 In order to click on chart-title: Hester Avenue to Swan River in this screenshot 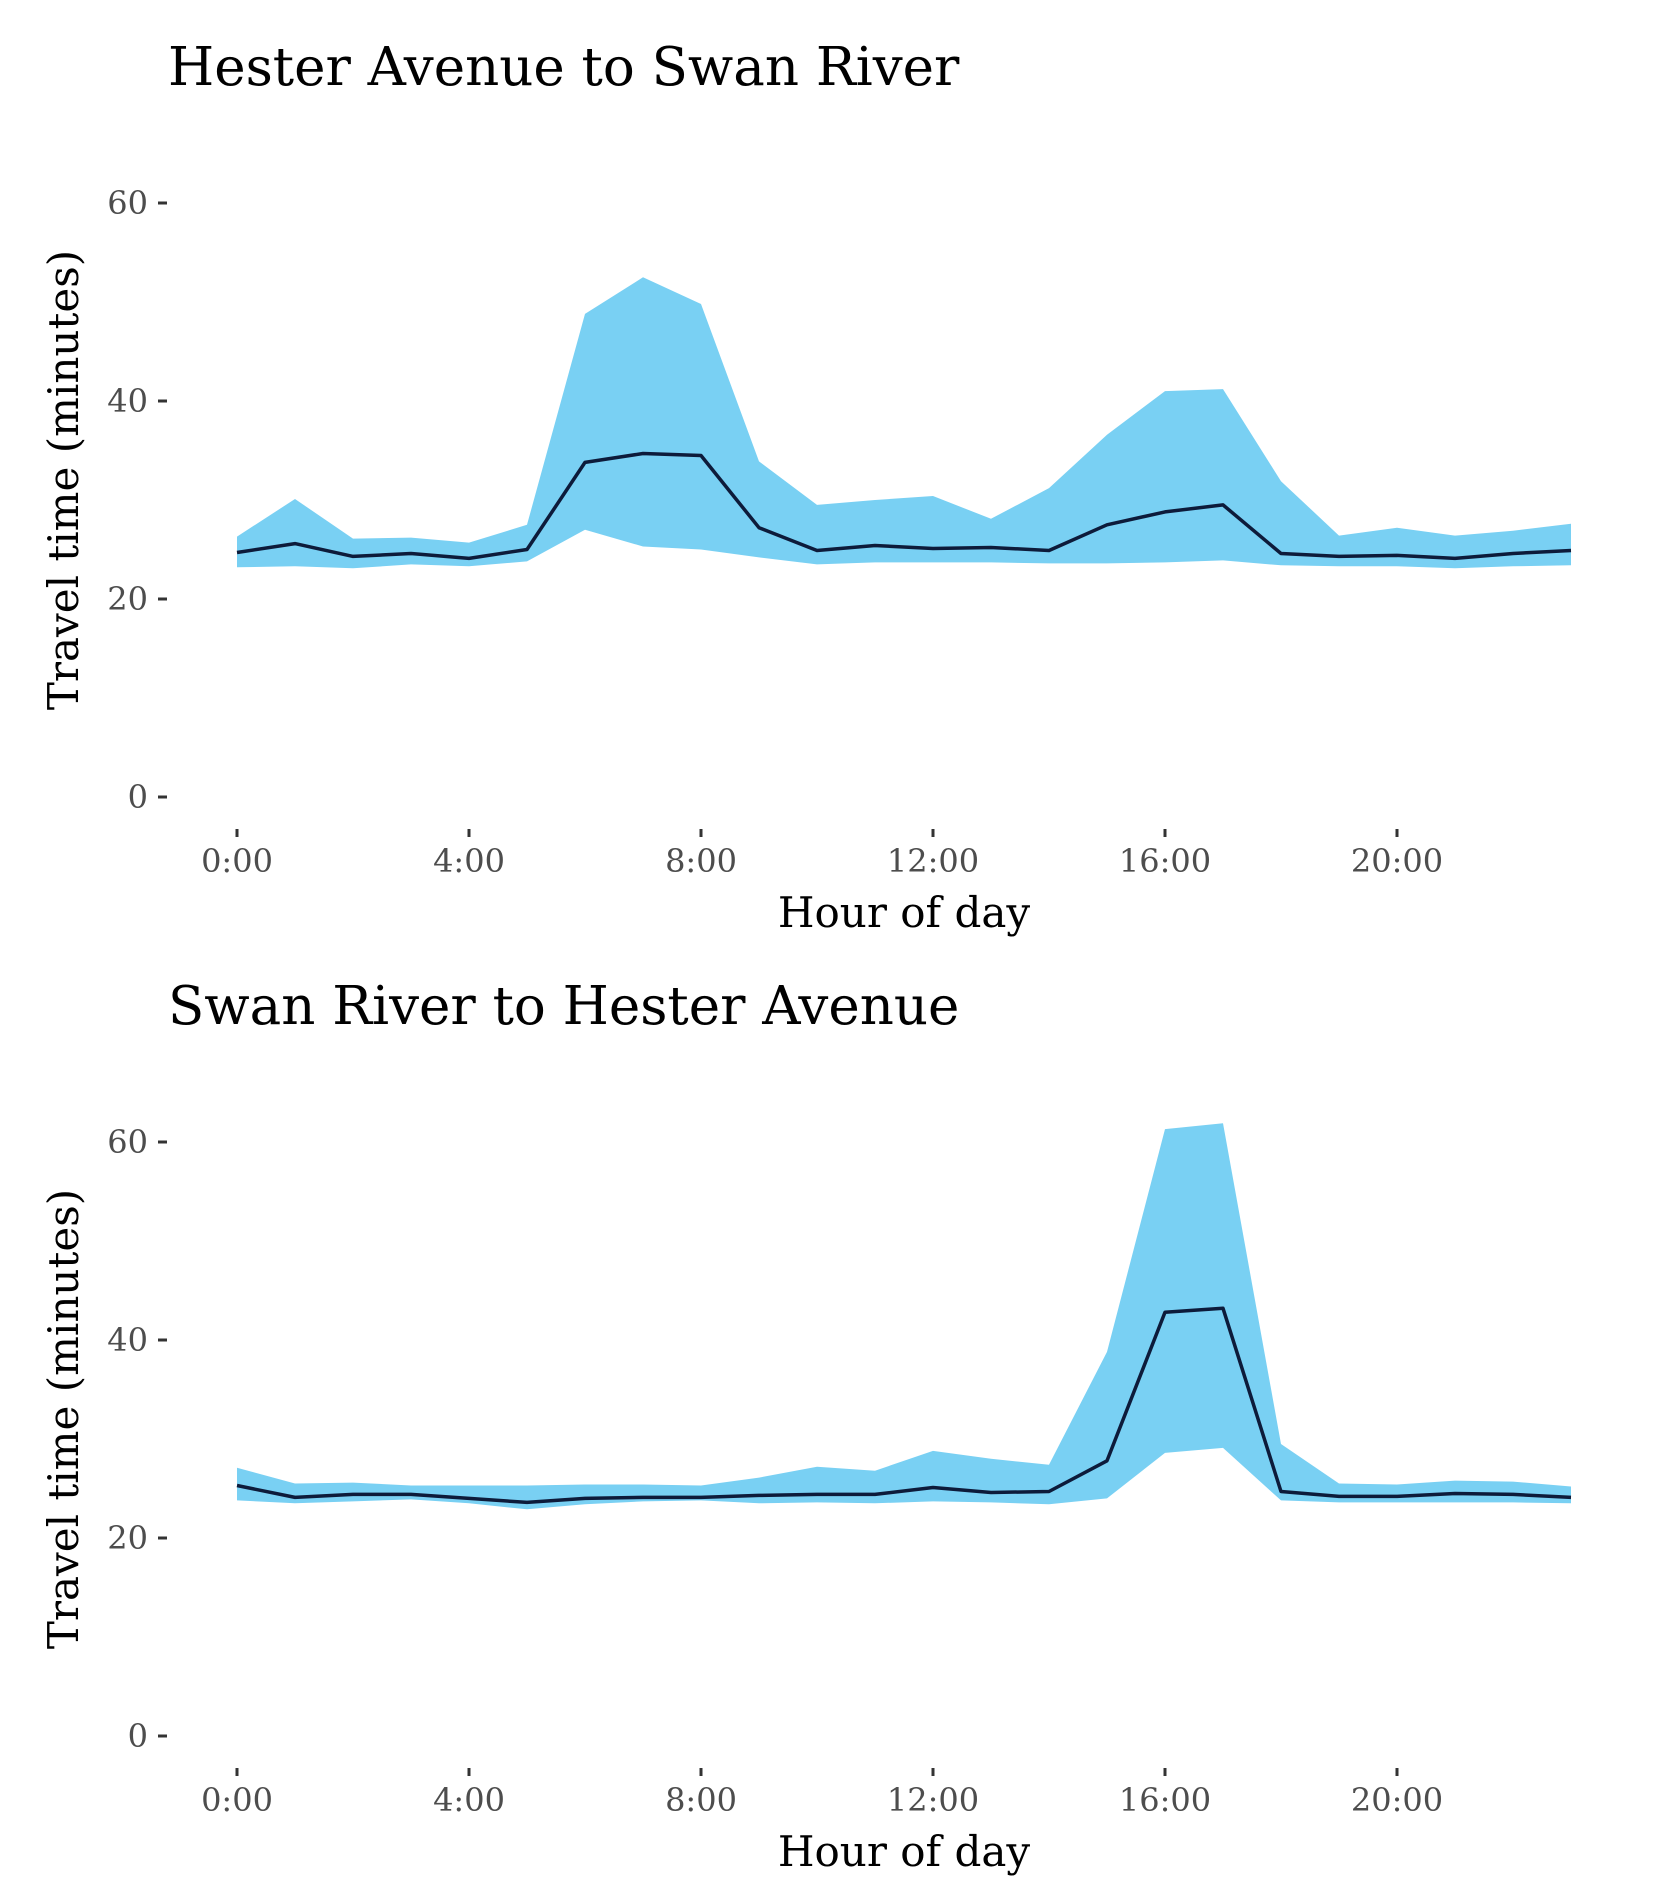, I will do `click(564, 67)`.